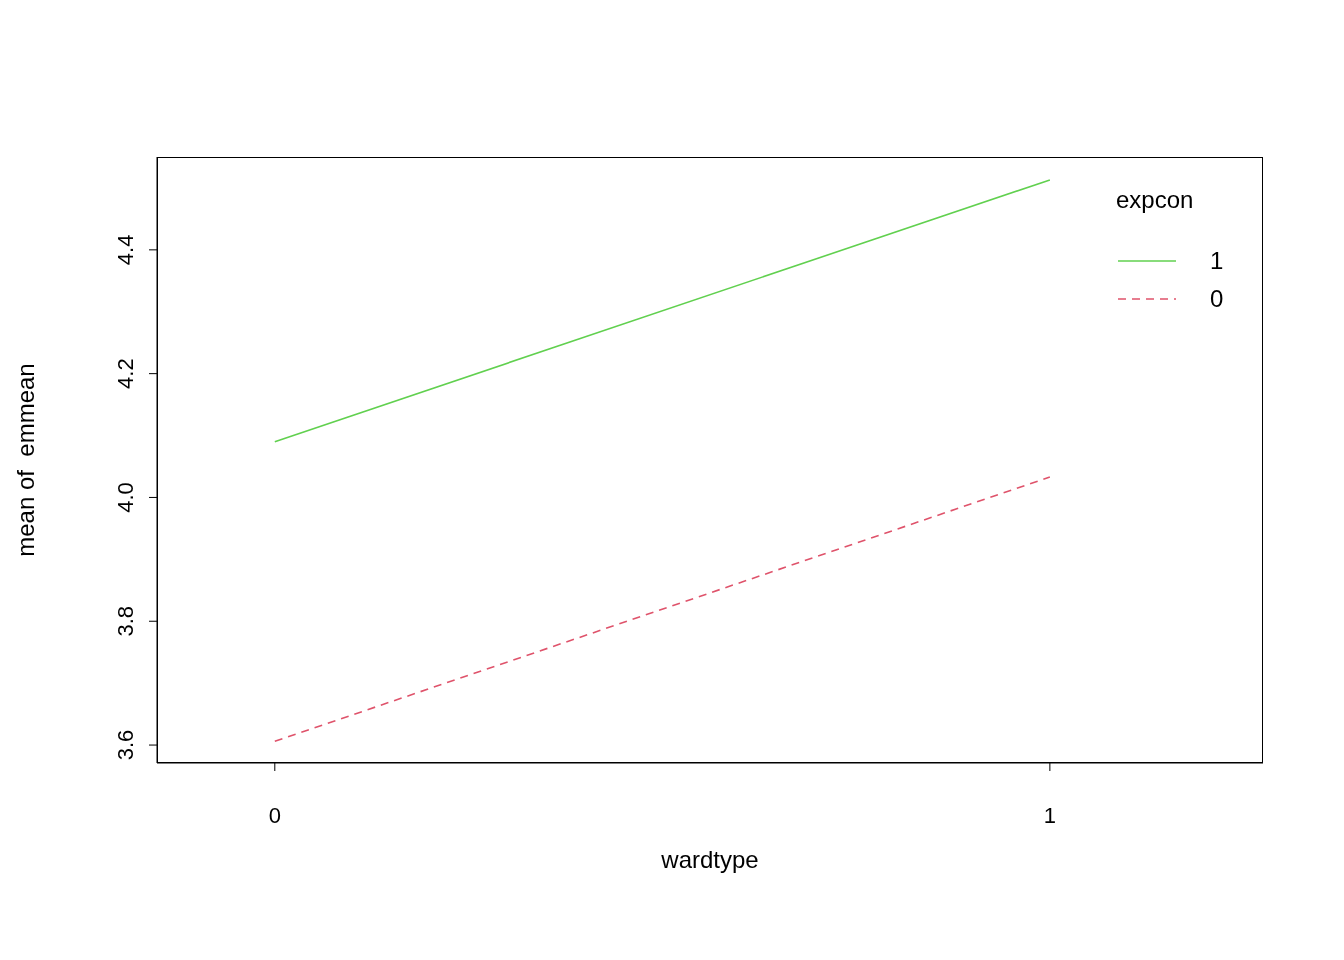 Image resolution: width=1344 pixels, height=960 pixels. Describe the element at coordinates (1217, 261) in the screenshot. I see `legend-label: 1` at that location.